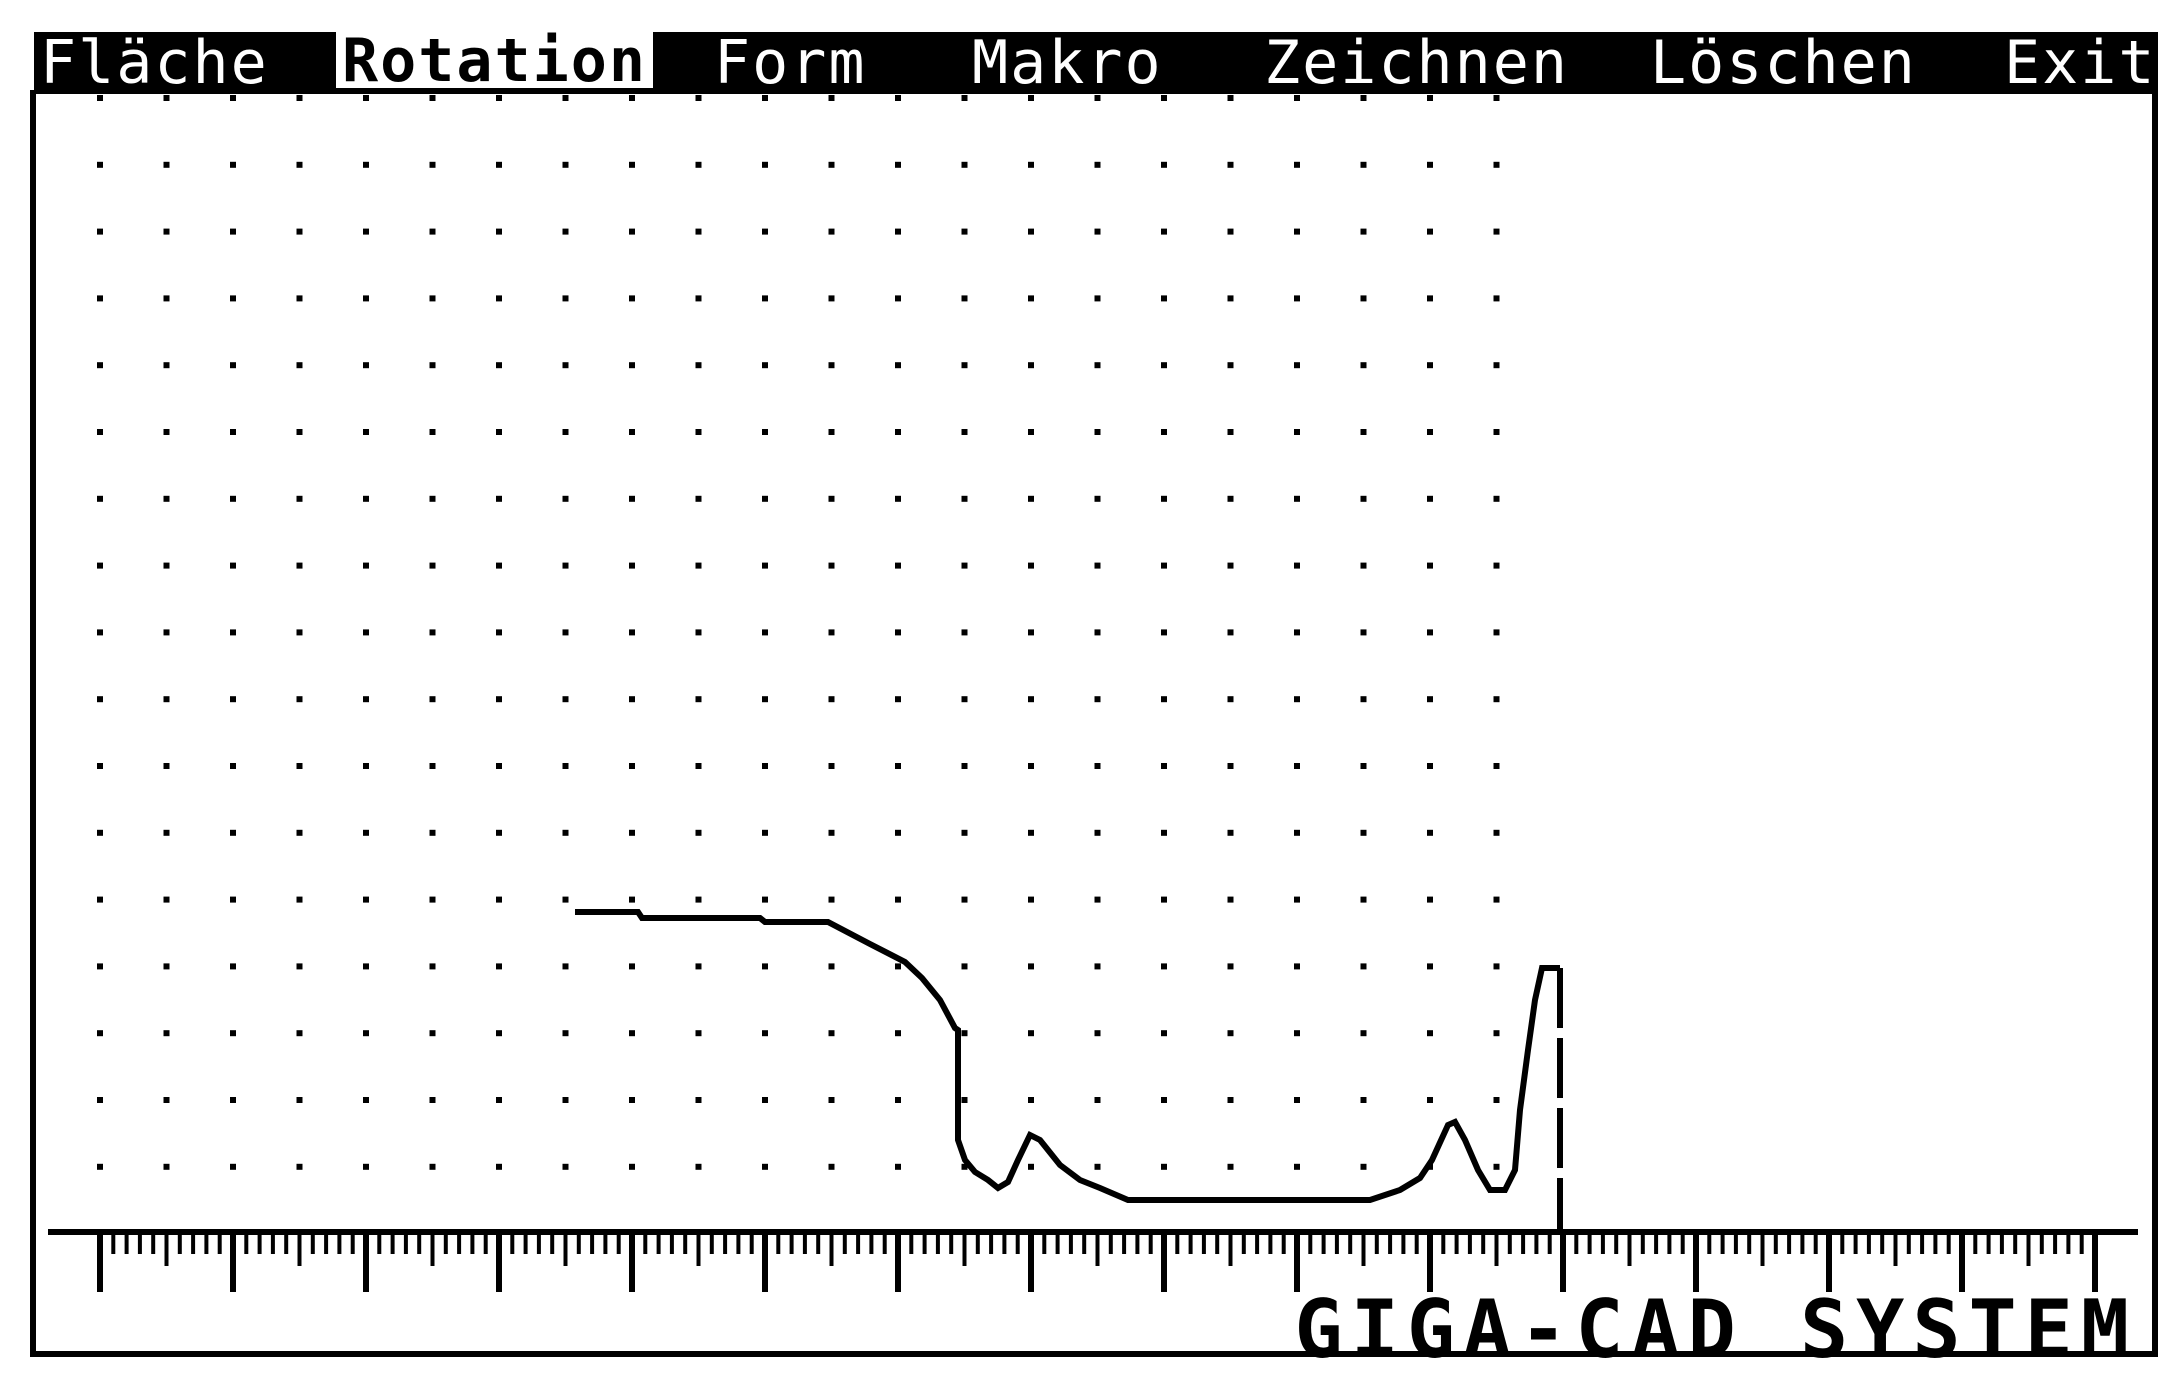  What do you see at coordinates (2080, 63) in the screenshot?
I see `menu-item-exit: Exit` at bounding box center [2080, 63].